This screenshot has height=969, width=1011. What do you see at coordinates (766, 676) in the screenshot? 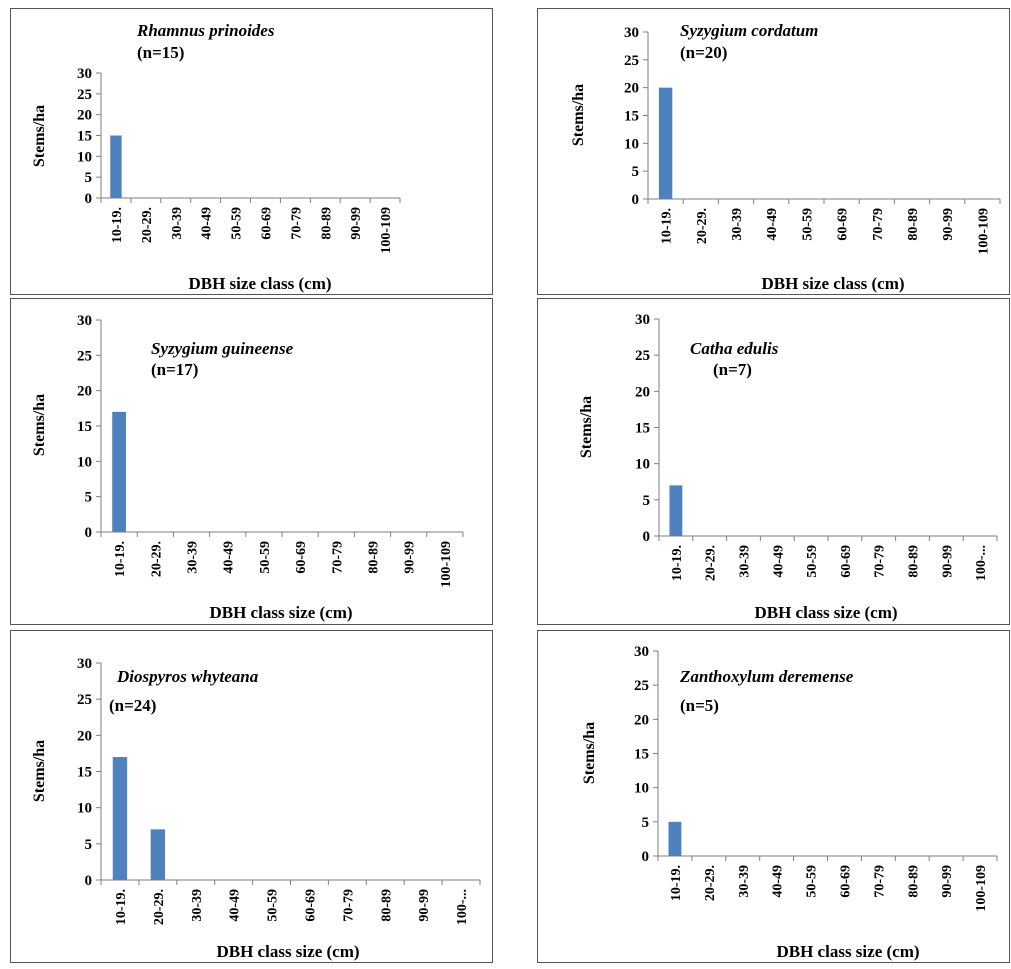
I see `chart-title: Zanthoxylum deremense` at bounding box center [766, 676].